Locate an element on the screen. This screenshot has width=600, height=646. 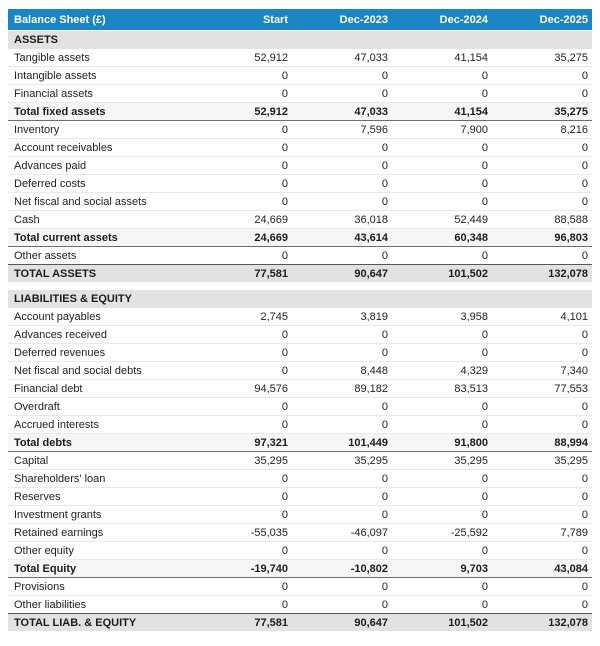
row-label: Retained earnings is located at coordinates (59, 532).